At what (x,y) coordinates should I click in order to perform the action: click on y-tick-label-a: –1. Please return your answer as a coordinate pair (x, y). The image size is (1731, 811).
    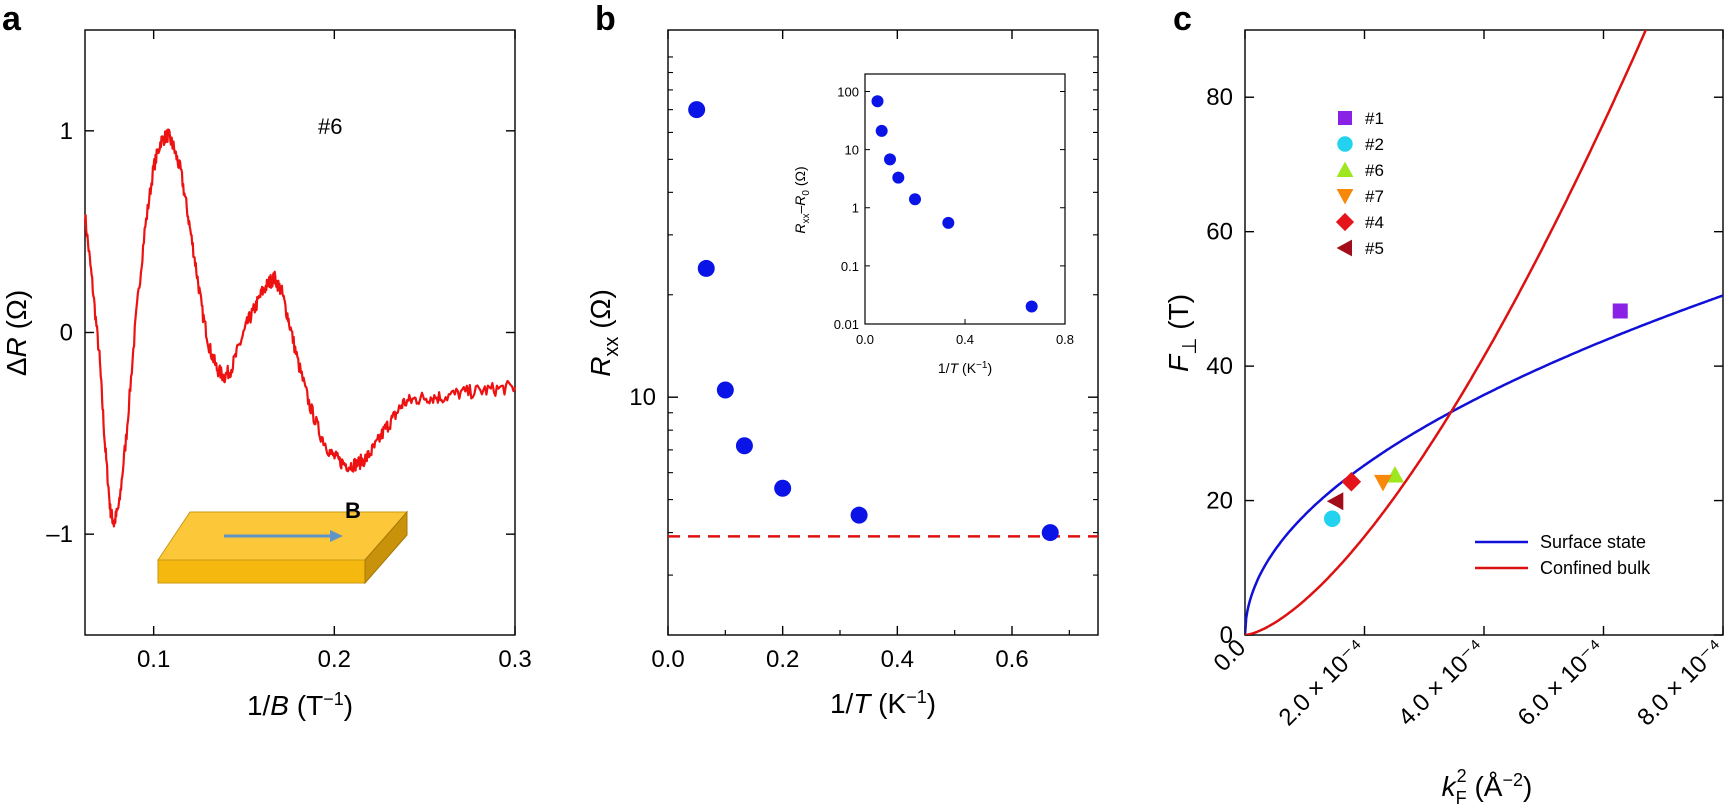
    Looking at the image, I should click on (59, 534).